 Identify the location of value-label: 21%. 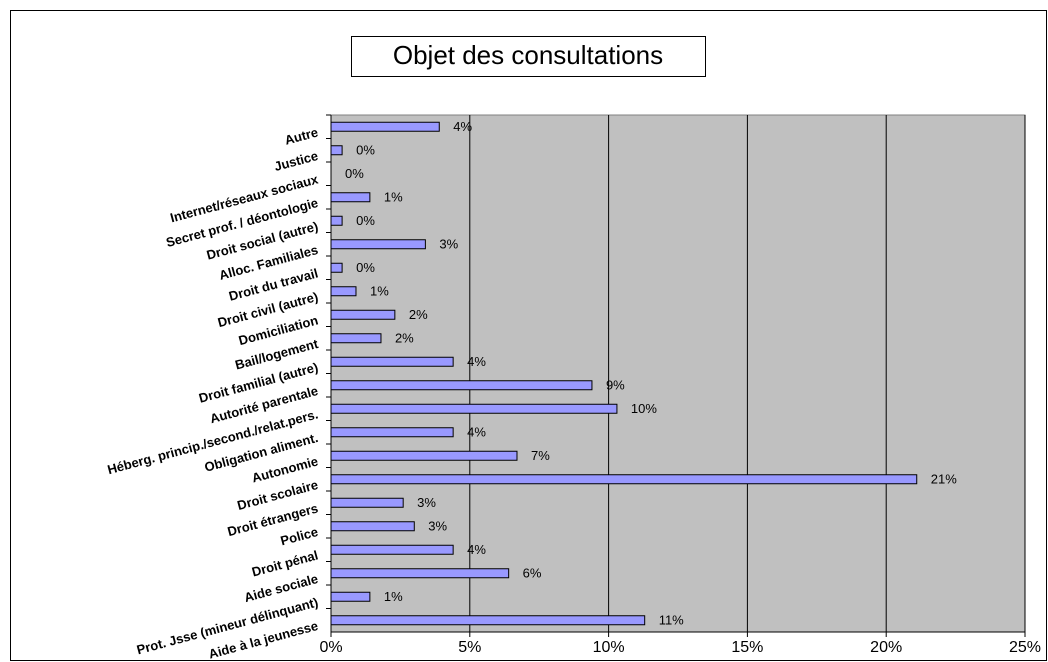
(944, 479).